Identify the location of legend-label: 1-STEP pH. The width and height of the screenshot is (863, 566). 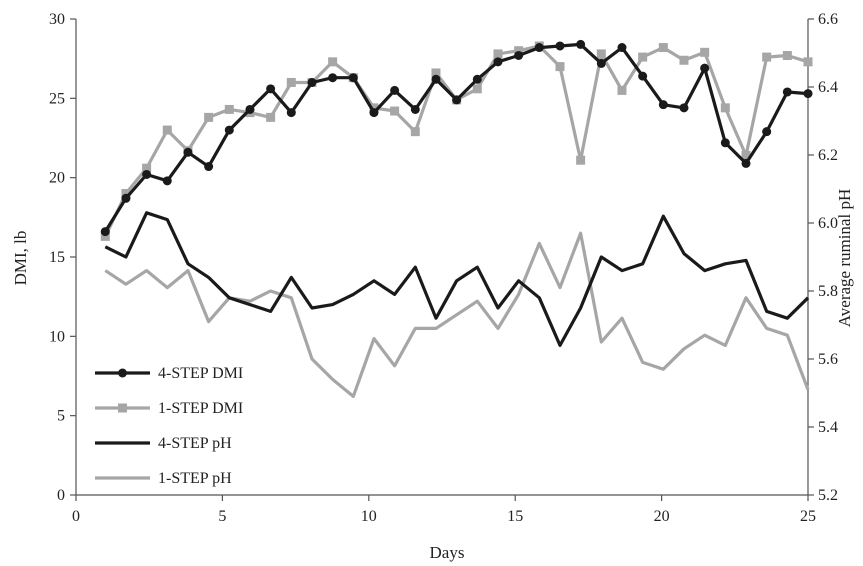
(195, 478).